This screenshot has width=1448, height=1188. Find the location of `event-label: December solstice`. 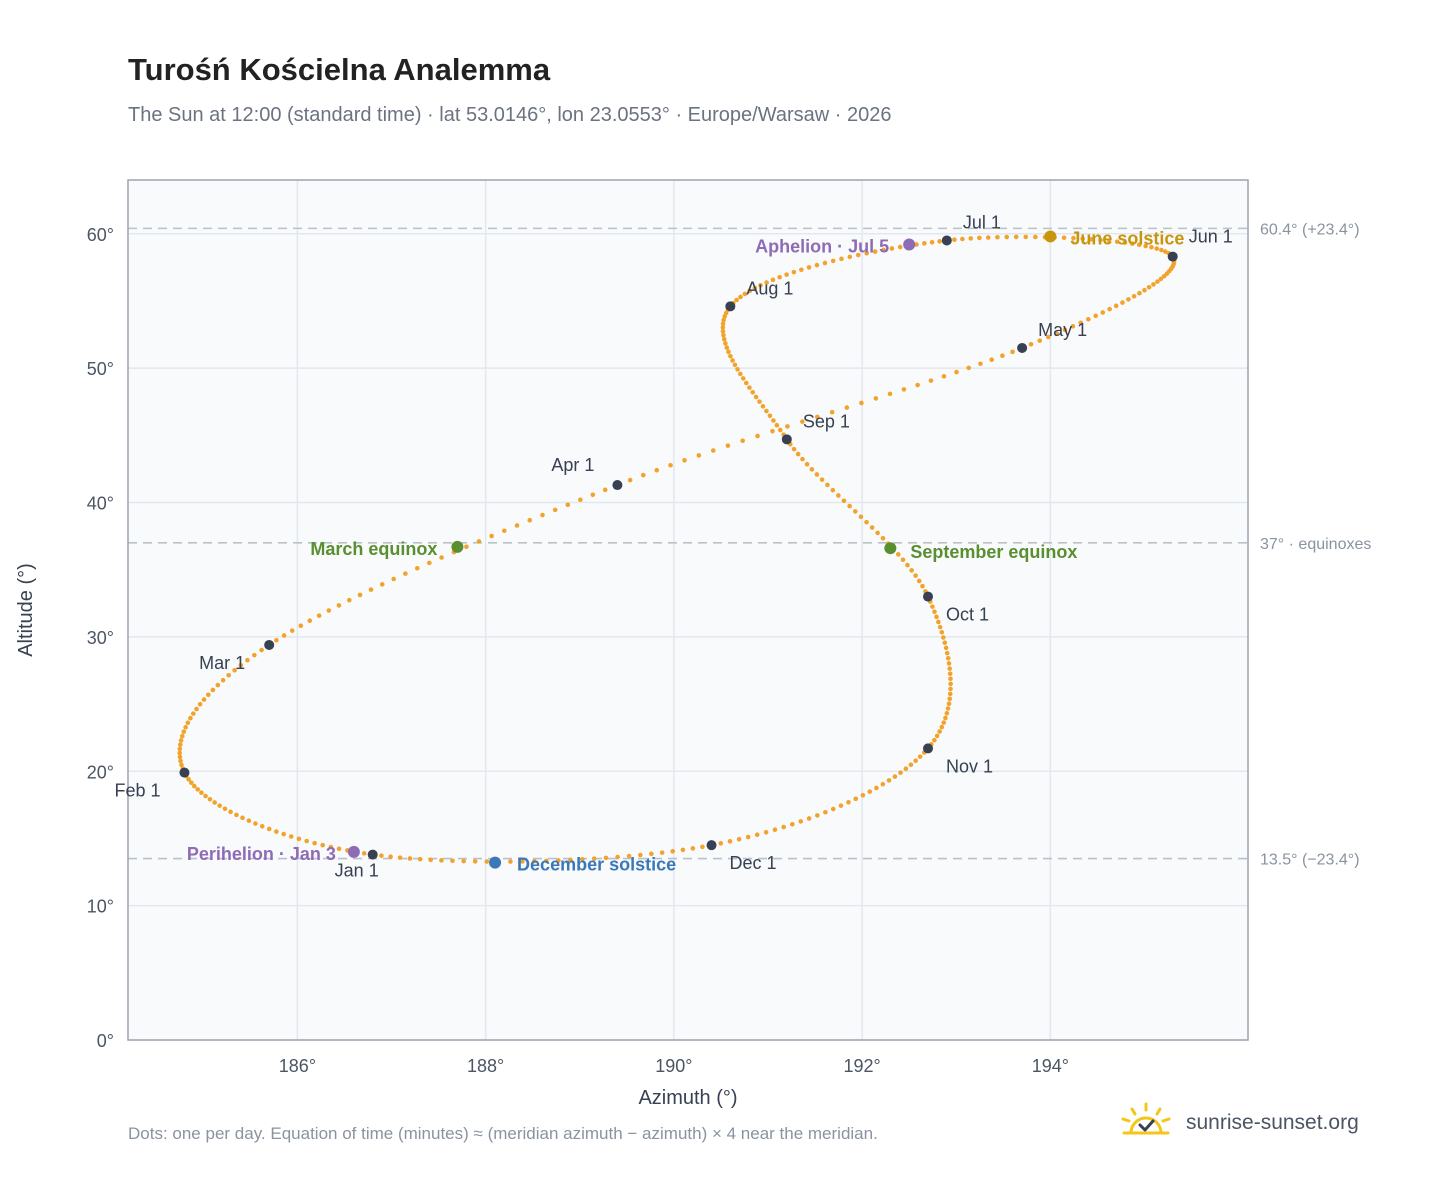

event-label: December solstice is located at coordinates (596, 865).